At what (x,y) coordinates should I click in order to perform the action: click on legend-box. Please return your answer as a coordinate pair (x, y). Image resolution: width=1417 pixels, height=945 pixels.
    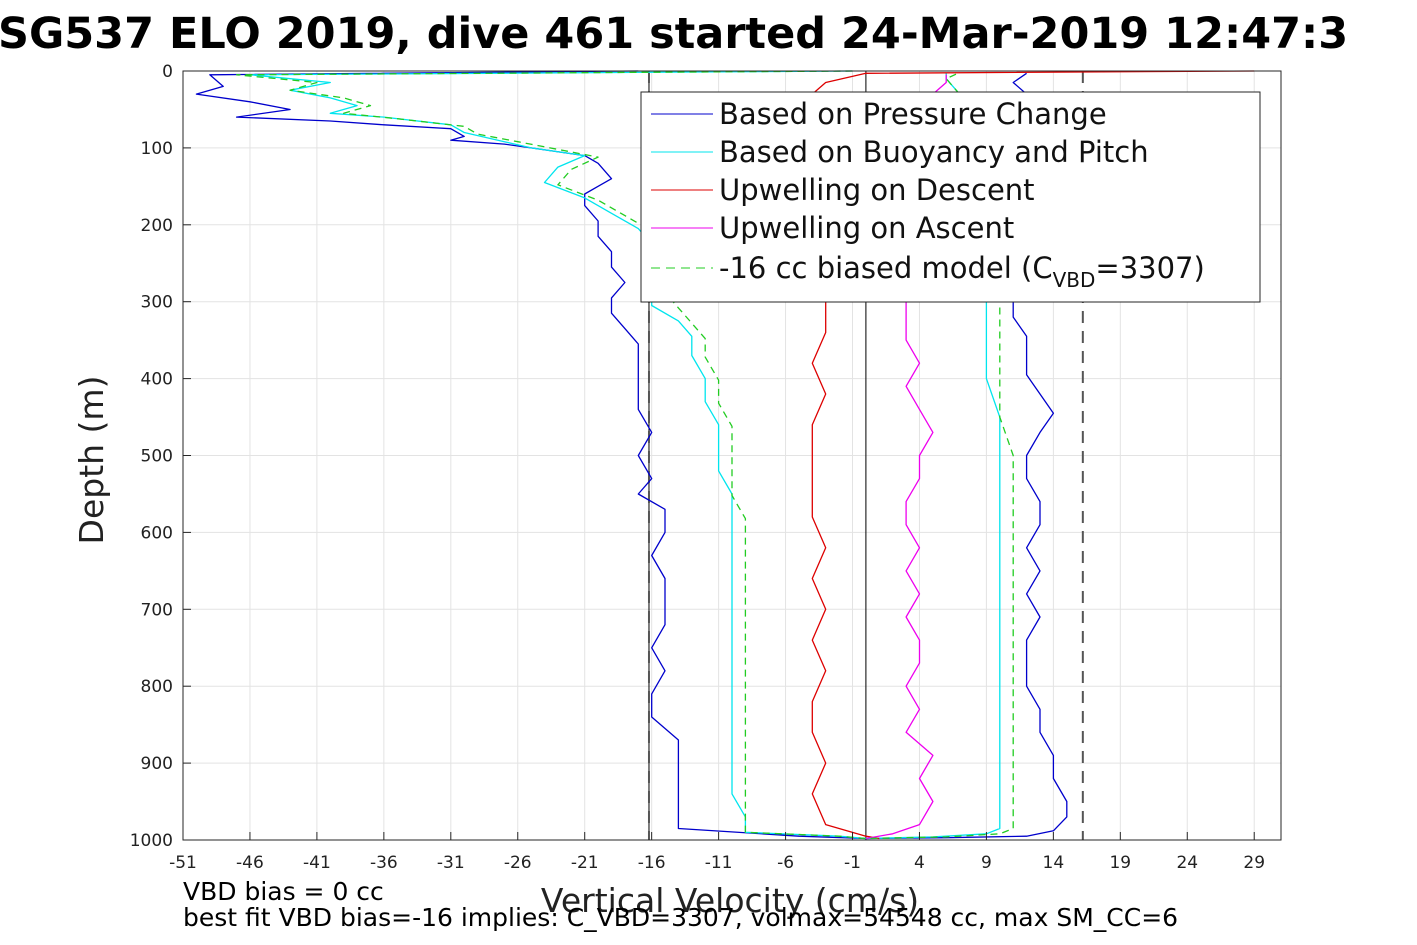
    Looking at the image, I should click on (950, 197).